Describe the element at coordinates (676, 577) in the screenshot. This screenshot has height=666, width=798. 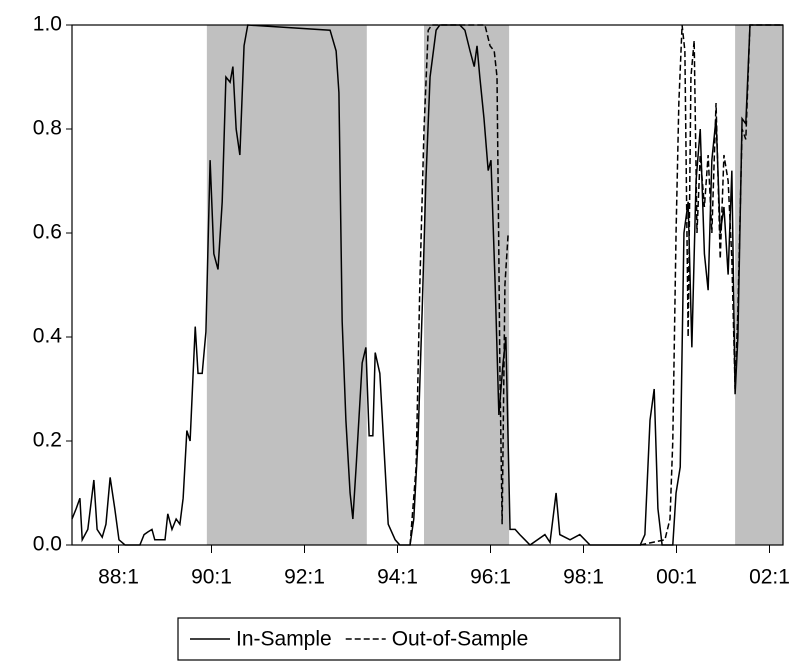
I see `x-tick-label: 00:1` at that location.